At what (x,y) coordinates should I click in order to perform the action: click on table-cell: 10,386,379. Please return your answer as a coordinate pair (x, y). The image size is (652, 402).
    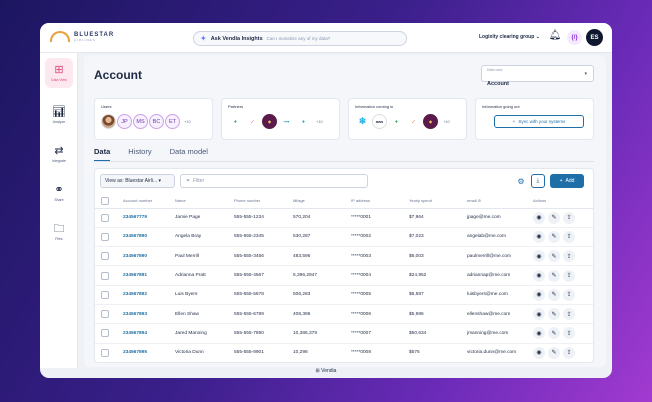
    Looking at the image, I should click on (320, 333).